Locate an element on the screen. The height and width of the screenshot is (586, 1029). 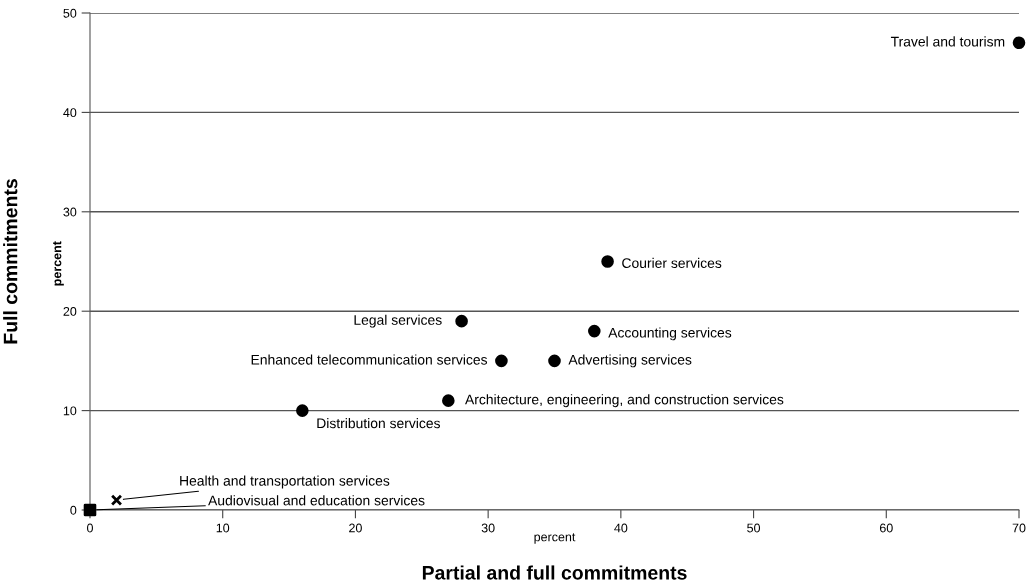
x-tick-label: 40 is located at coordinates (621, 528).